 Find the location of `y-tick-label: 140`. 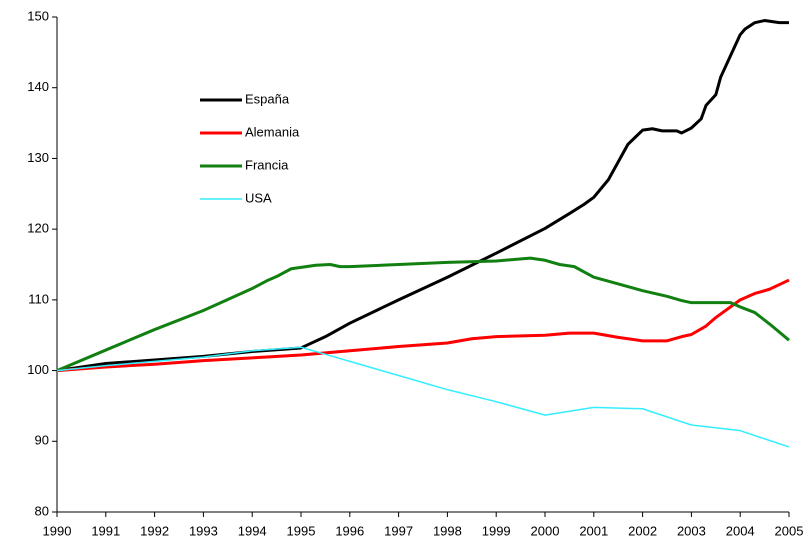

y-tick-label: 140 is located at coordinates (38, 86).